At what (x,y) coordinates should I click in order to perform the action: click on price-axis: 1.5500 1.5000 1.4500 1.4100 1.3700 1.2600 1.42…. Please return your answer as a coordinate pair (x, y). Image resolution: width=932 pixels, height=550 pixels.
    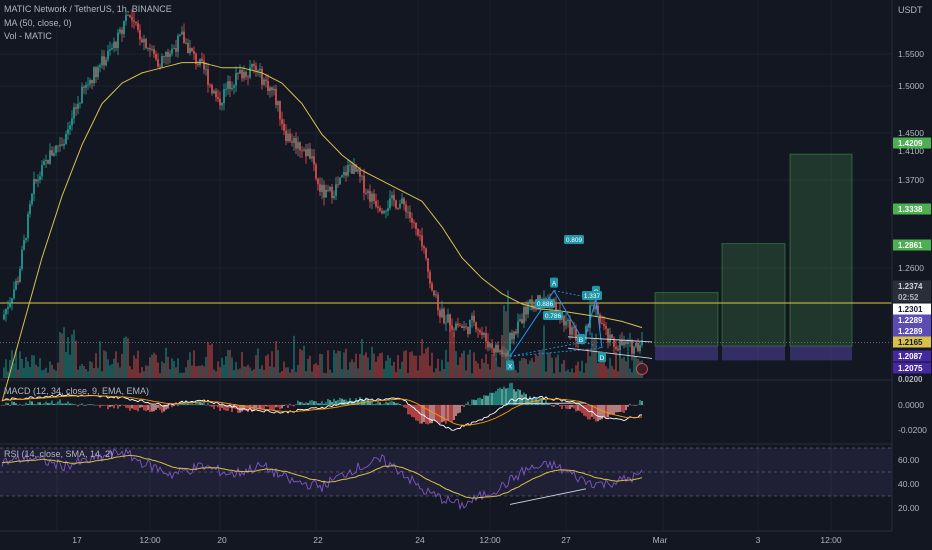
    Looking at the image, I should click on (911, 275).